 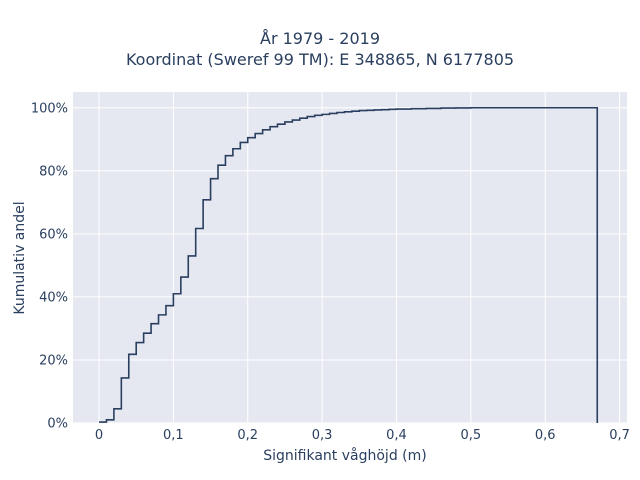 What do you see at coordinates (49, 108) in the screenshot?
I see `y-tick-label: 100%` at bounding box center [49, 108].